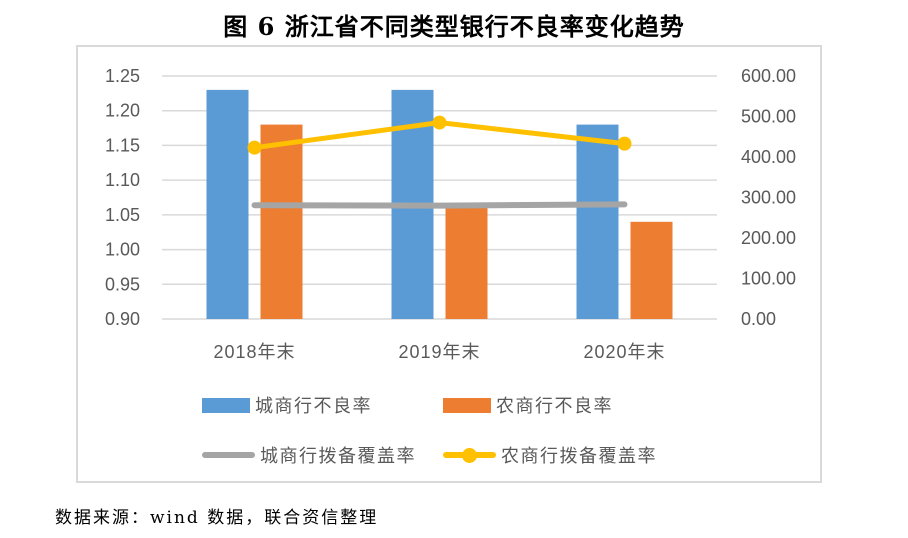 The height and width of the screenshot is (538, 908). I want to click on legend-label-rural-npl: 农商行不良率, so click(554, 406).